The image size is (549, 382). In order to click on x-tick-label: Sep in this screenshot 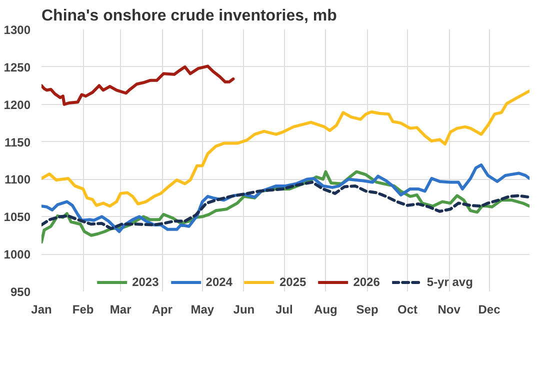, I will do `click(367, 309)`.